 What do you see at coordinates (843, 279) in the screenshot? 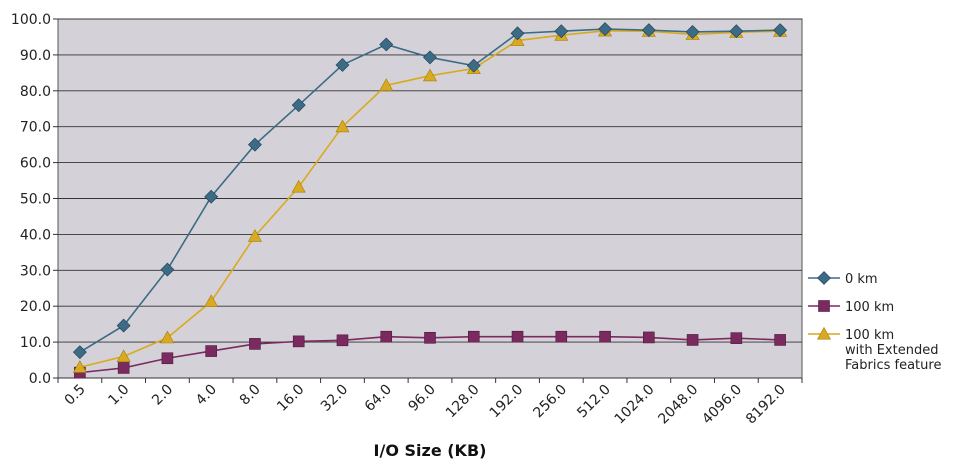
I see `legend-entry: 0 km` at bounding box center [843, 279].